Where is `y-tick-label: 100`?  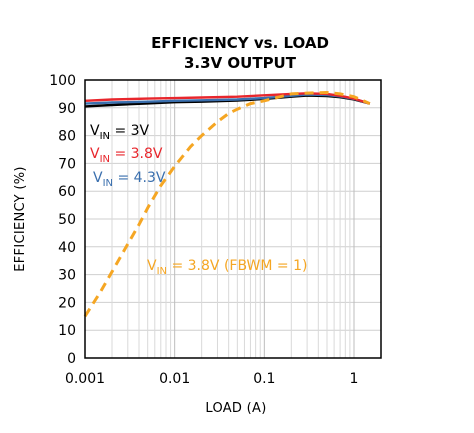 y-tick-label: 100 is located at coordinates (62, 81).